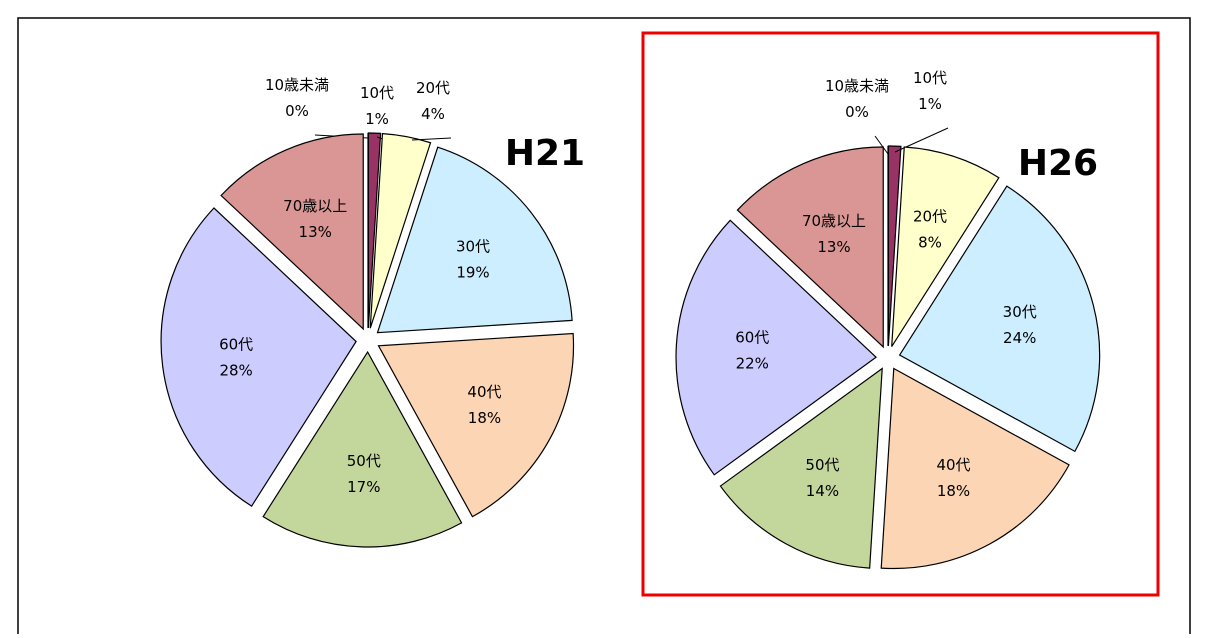 This screenshot has width=1211, height=638. Describe the element at coordinates (236, 357) in the screenshot. I see `data-label: 60代 28%` at that location.